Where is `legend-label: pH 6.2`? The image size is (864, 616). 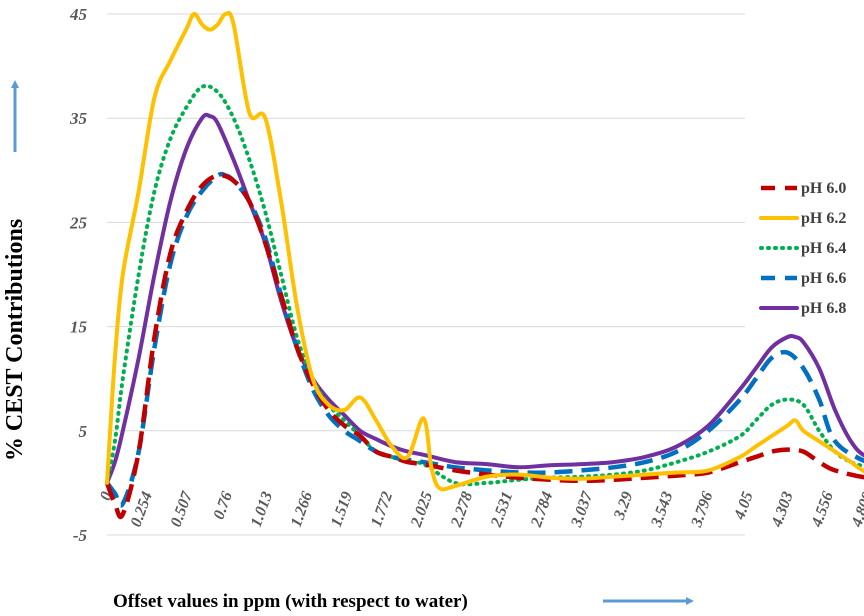 legend-label: pH 6.2 is located at coordinates (823, 218).